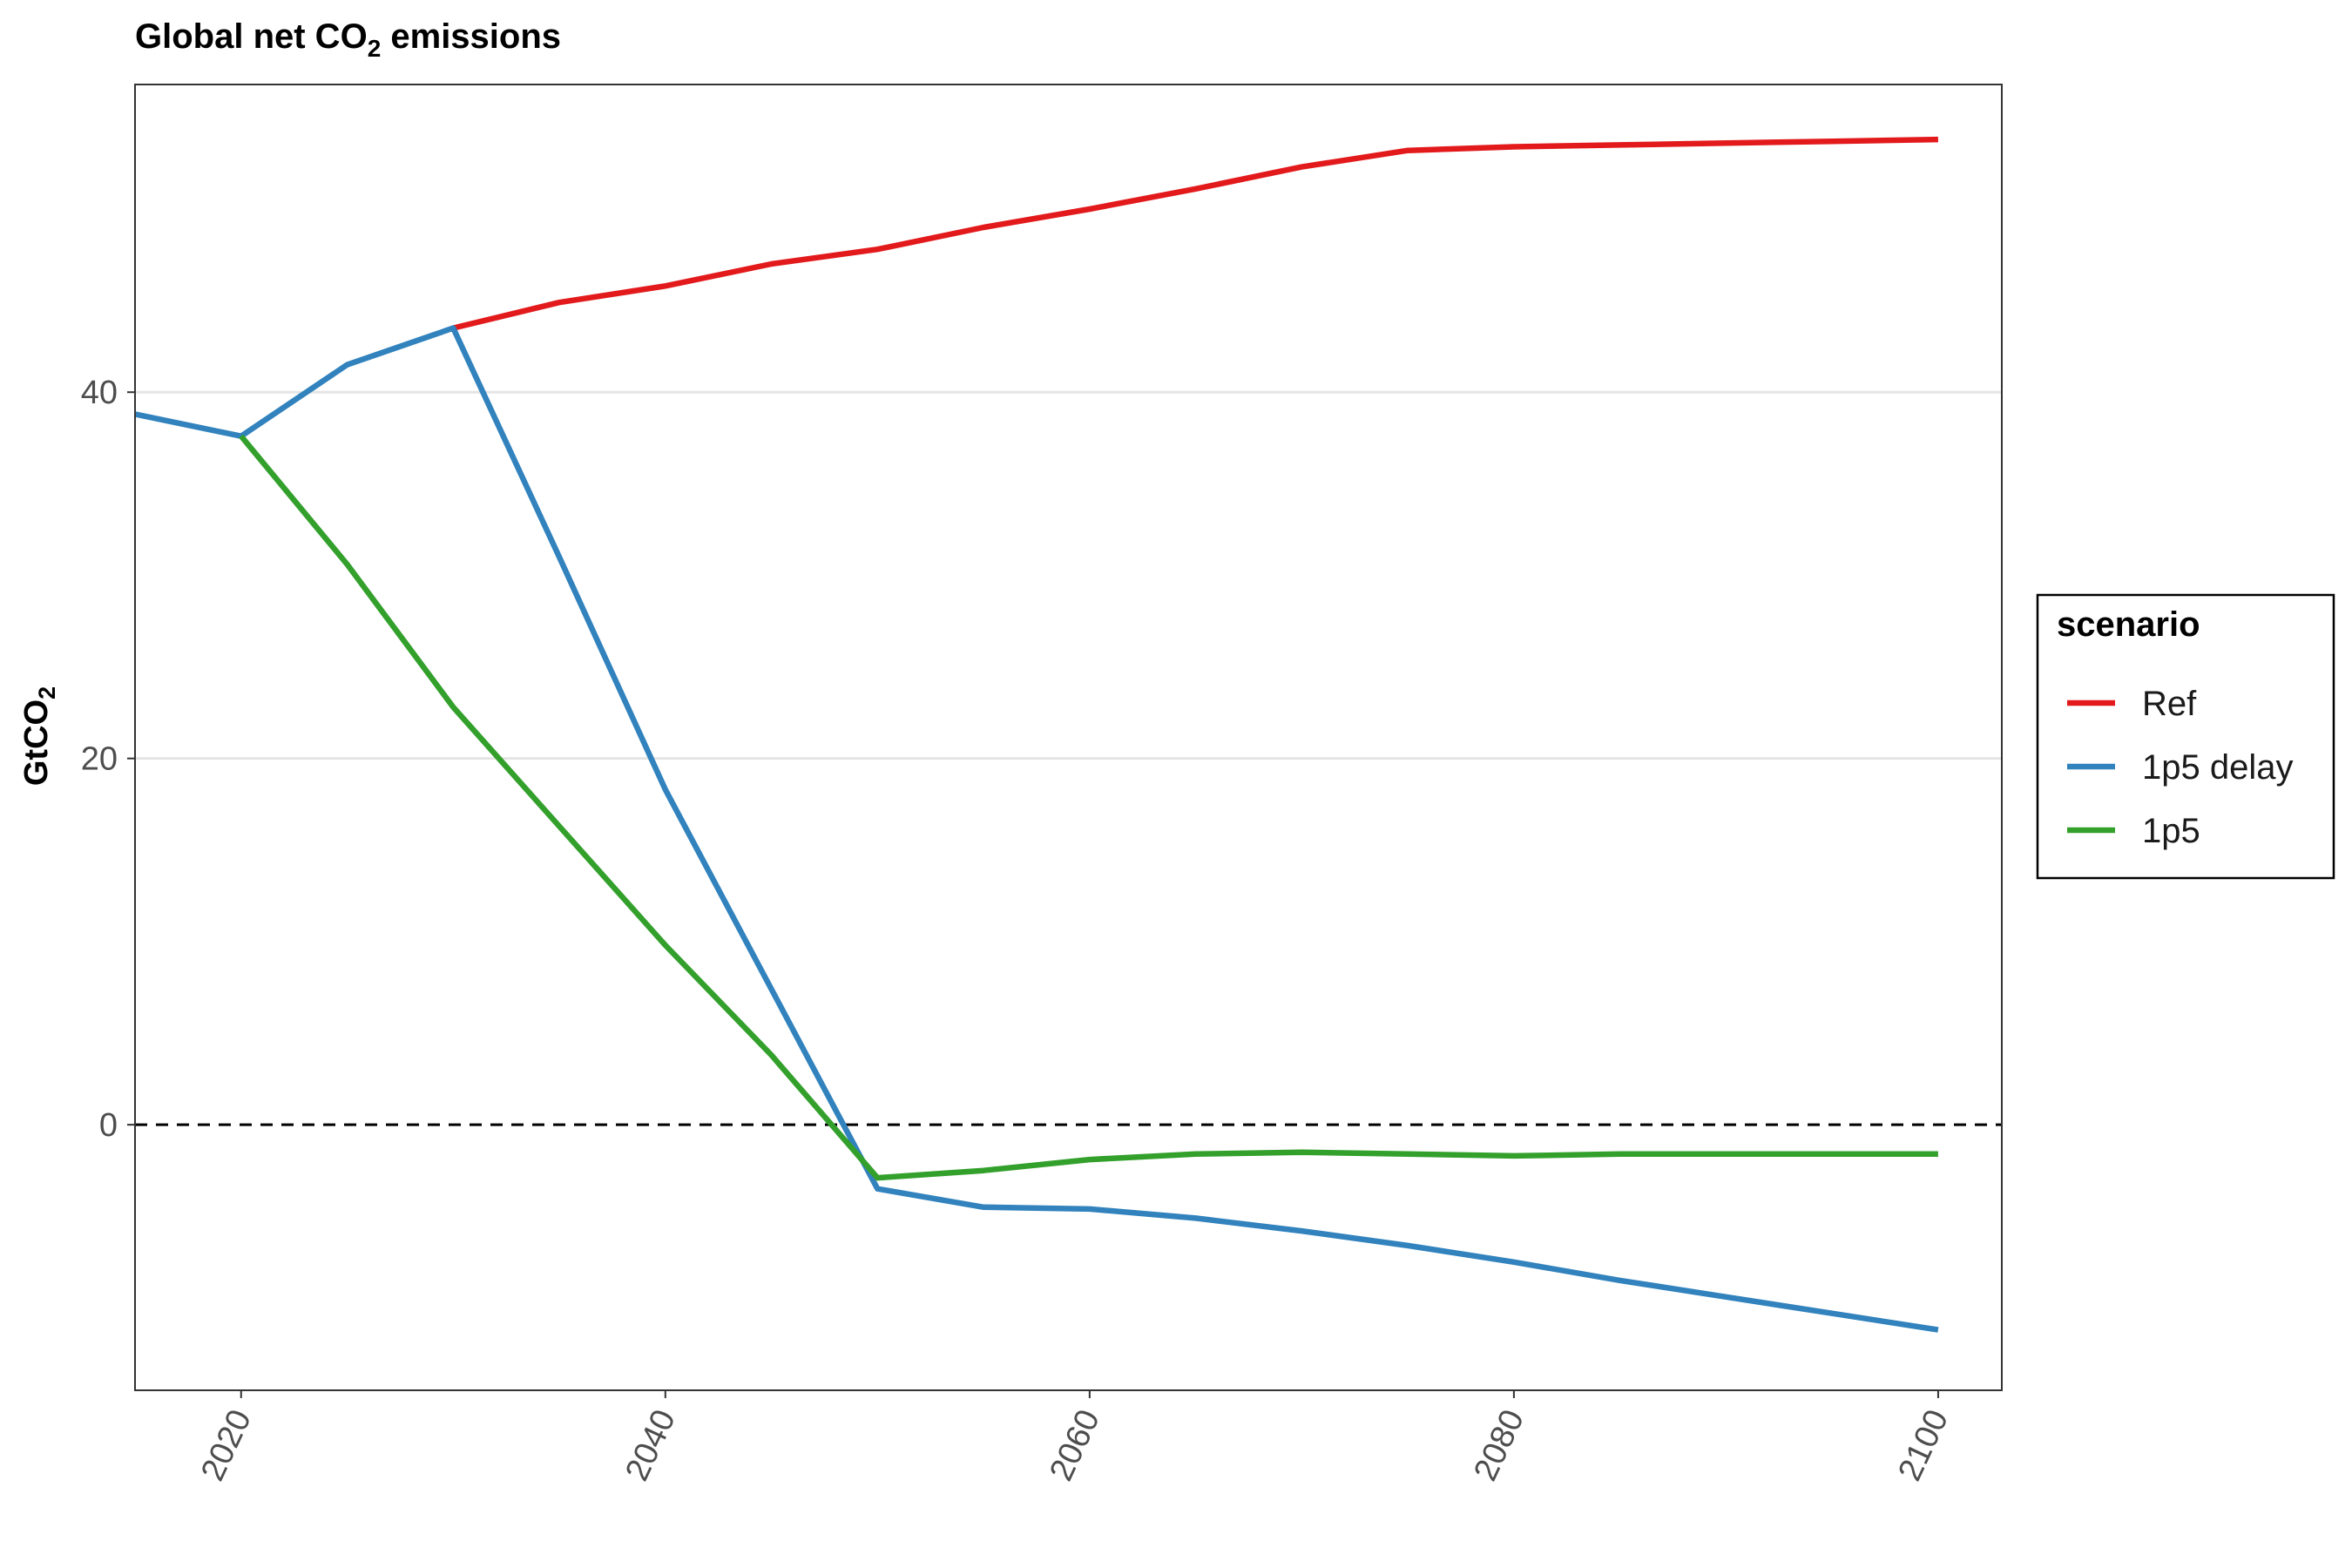 The height and width of the screenshot is (1568, 2352). What do you see at coordinates (1195, 233) in the screenshot?
I see `series-line-ref` at bounding box center [1195, 233].